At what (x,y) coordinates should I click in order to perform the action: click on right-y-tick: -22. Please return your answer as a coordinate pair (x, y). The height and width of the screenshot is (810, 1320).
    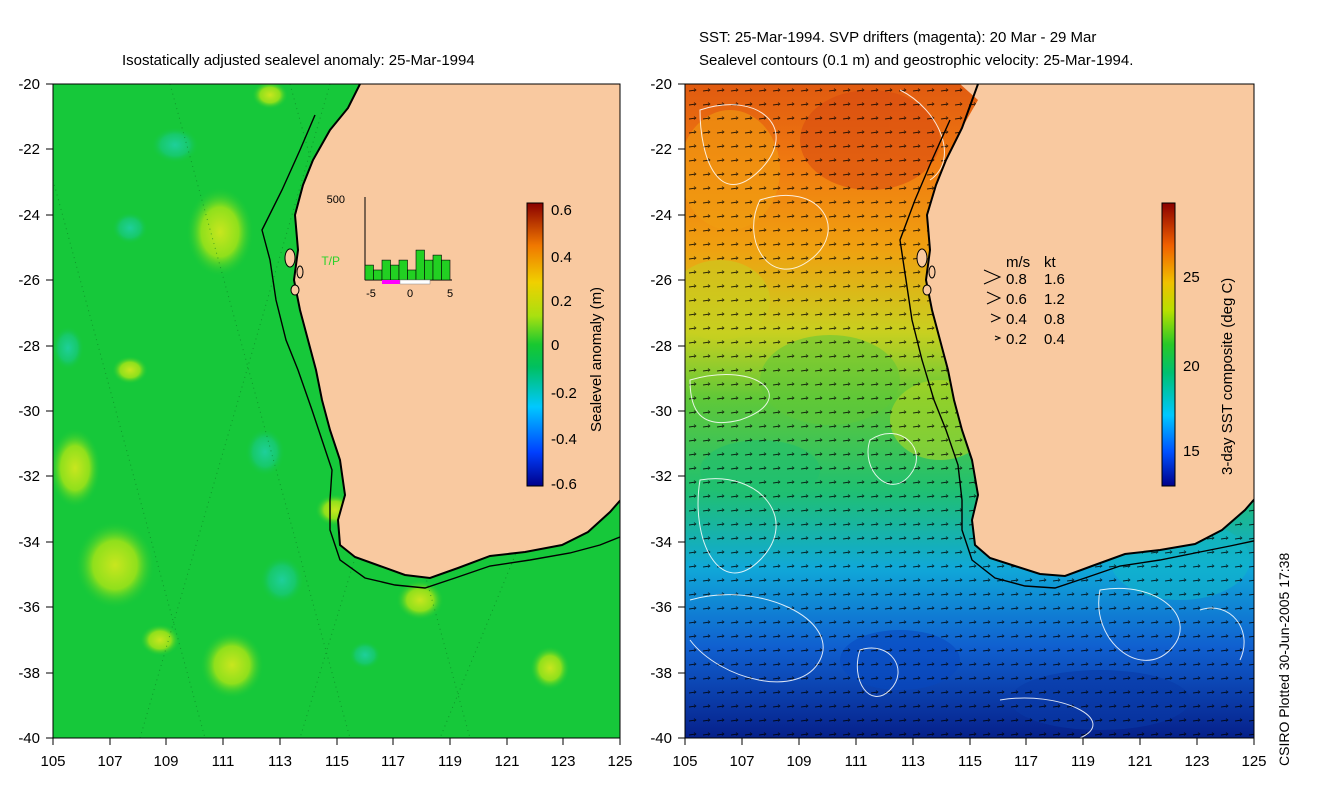
    Looking at the image, I should click on (667, 149).